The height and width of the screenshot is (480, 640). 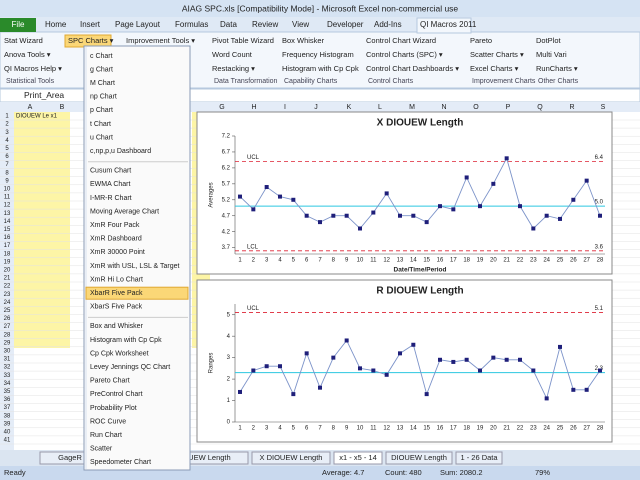 I want to click on active-tab, so click(x=444, y=25).